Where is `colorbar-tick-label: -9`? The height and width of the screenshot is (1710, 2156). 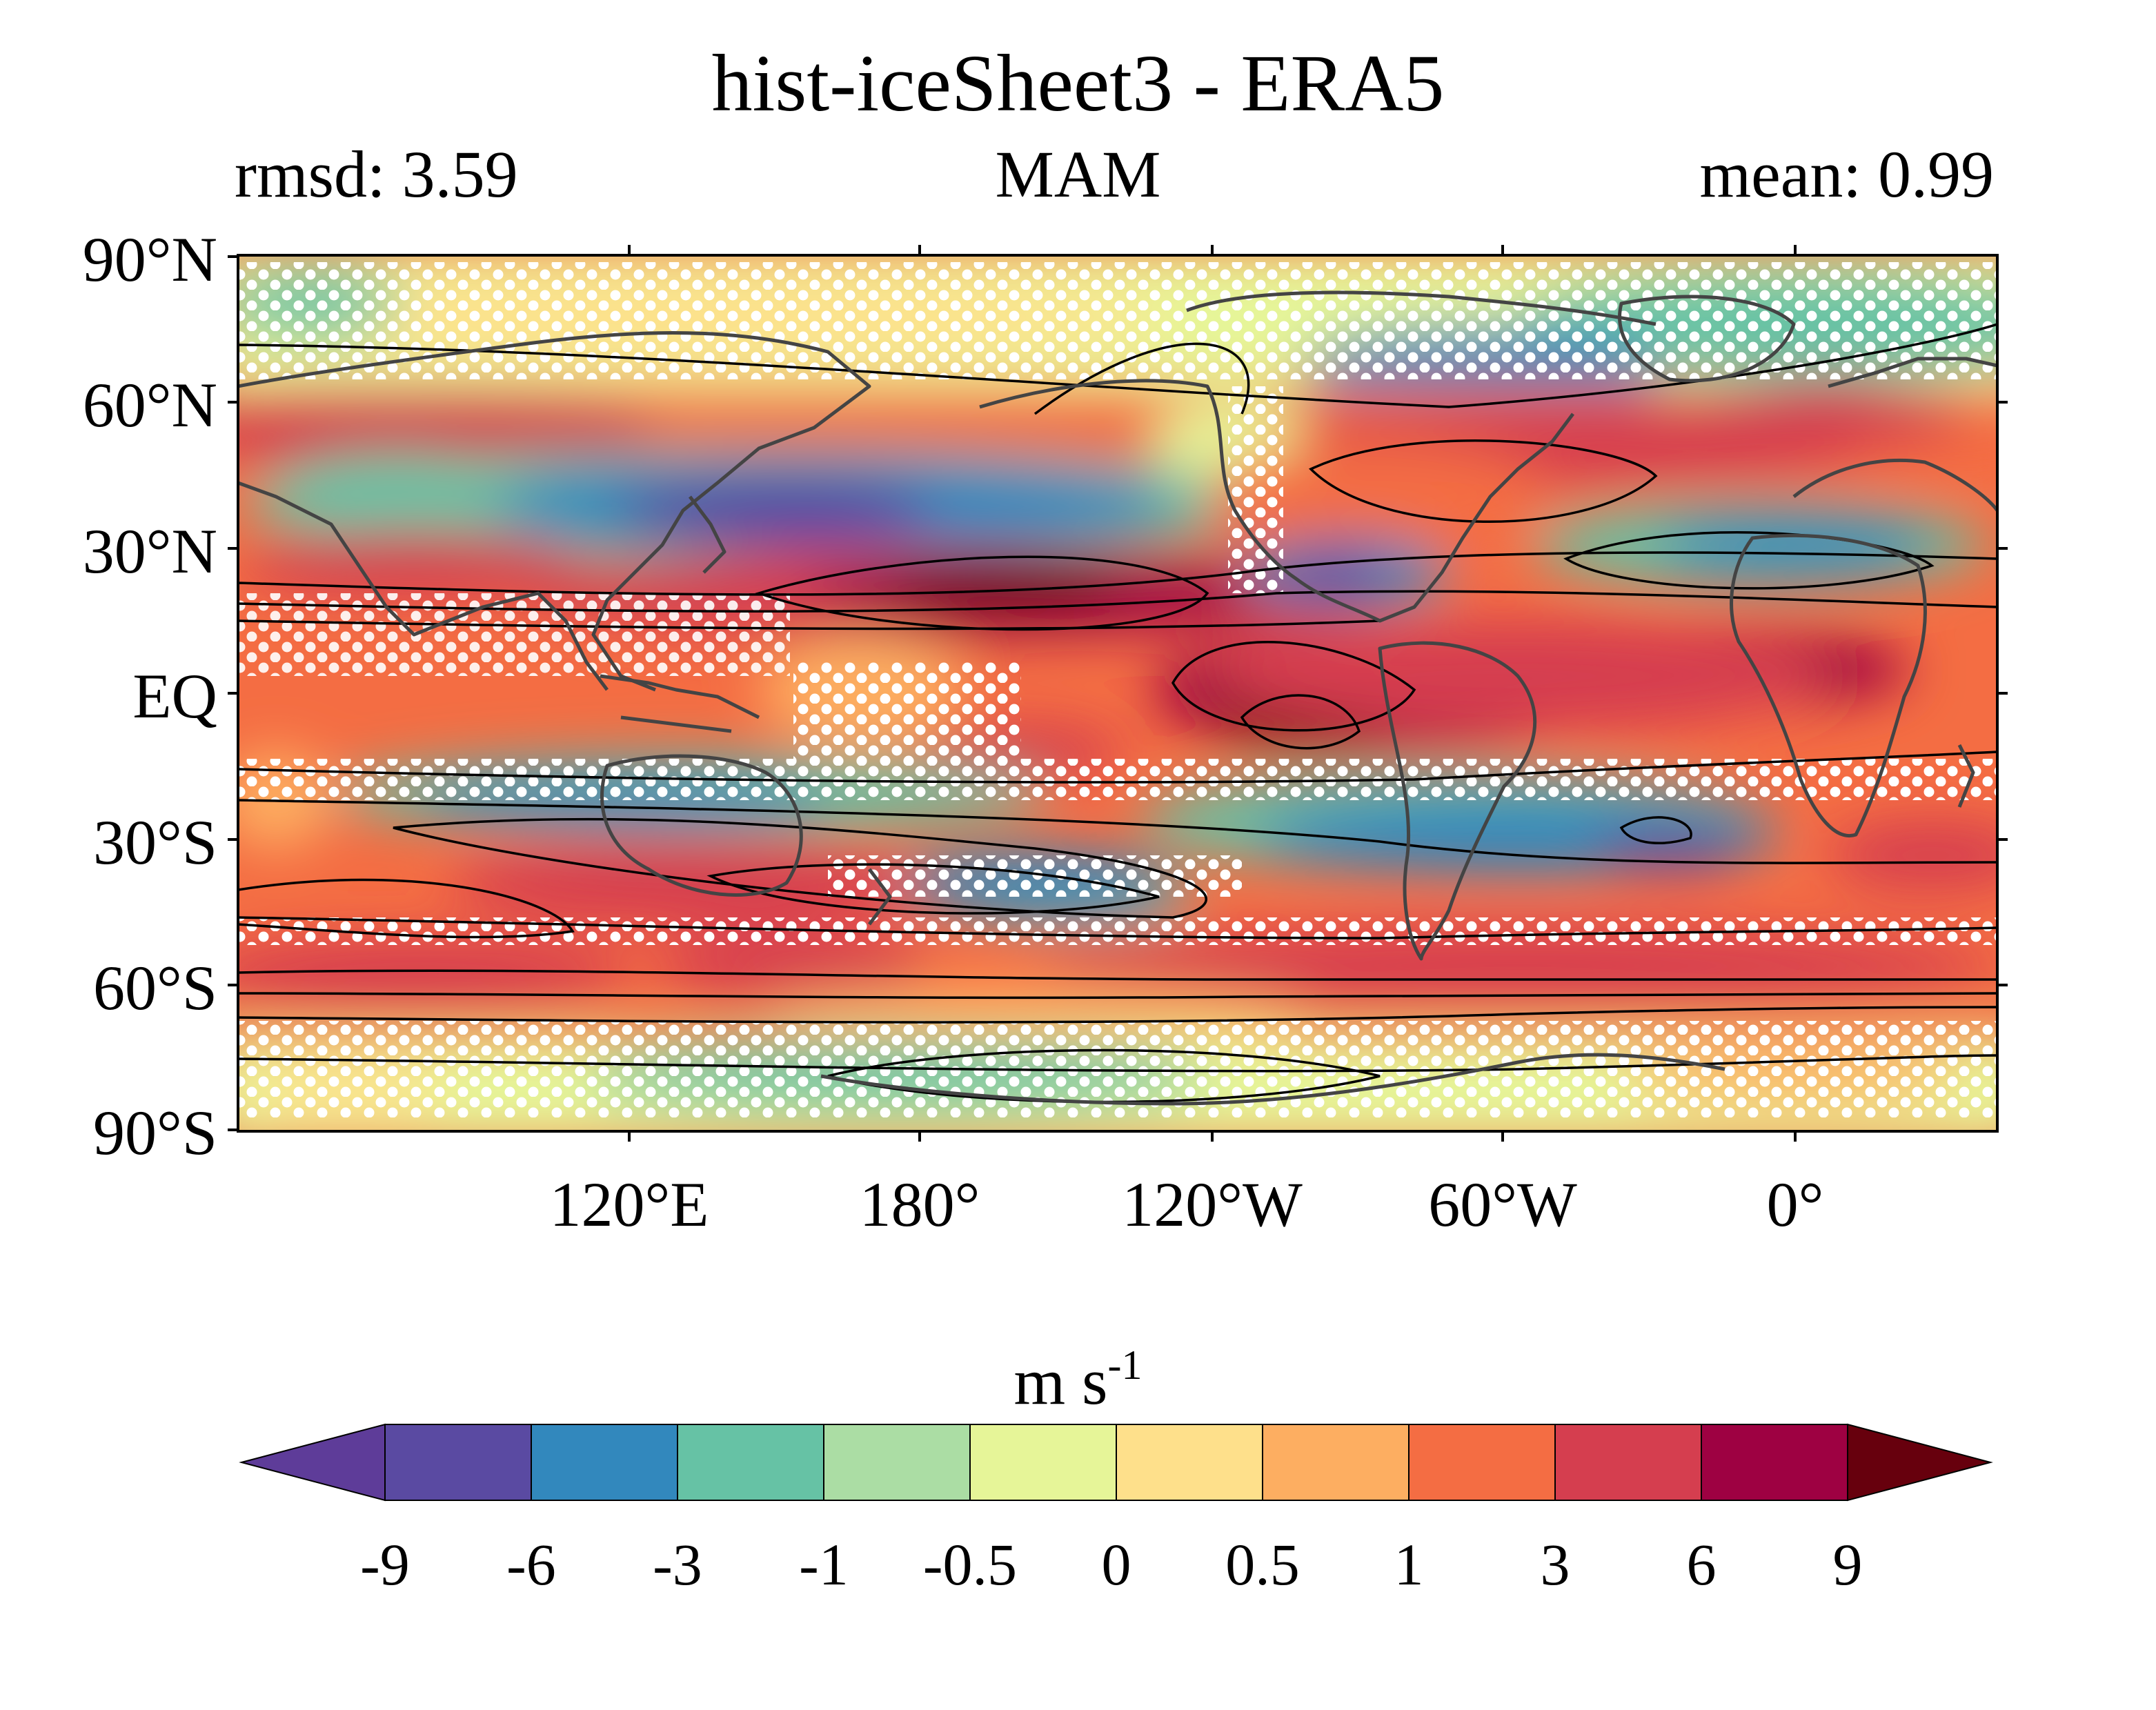
colorbar-tick-label: -9 is located at coordinates (385, 1564).